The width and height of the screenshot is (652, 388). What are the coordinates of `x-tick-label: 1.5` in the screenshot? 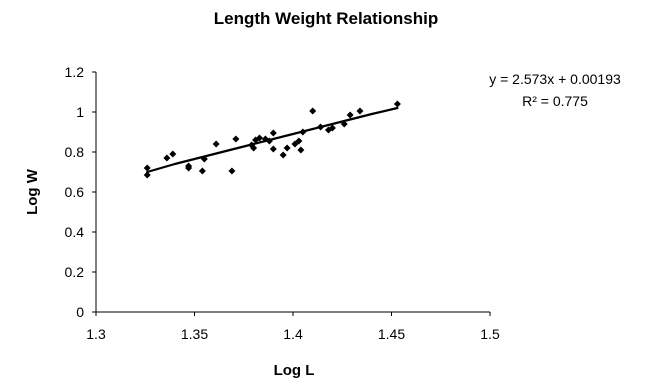 It's located at (490, 334).